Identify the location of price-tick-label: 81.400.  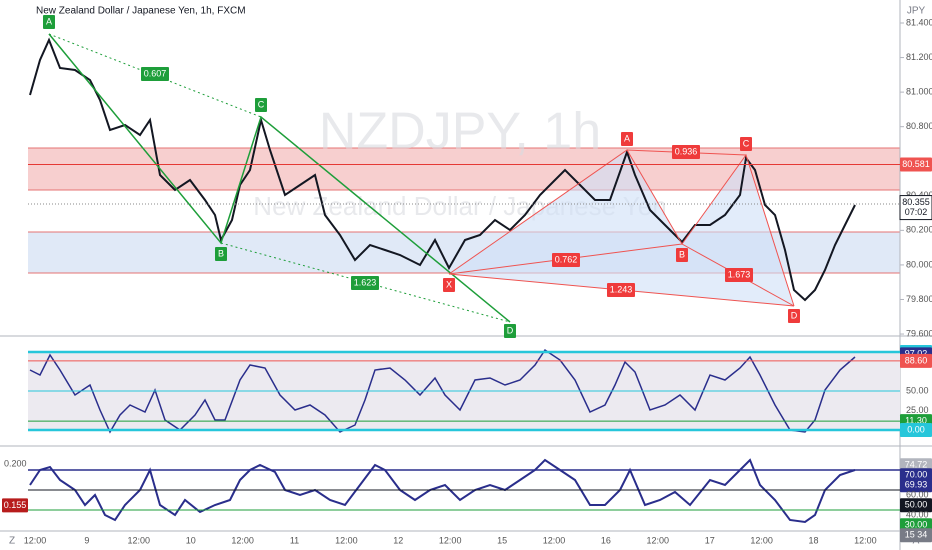
(919, 22).